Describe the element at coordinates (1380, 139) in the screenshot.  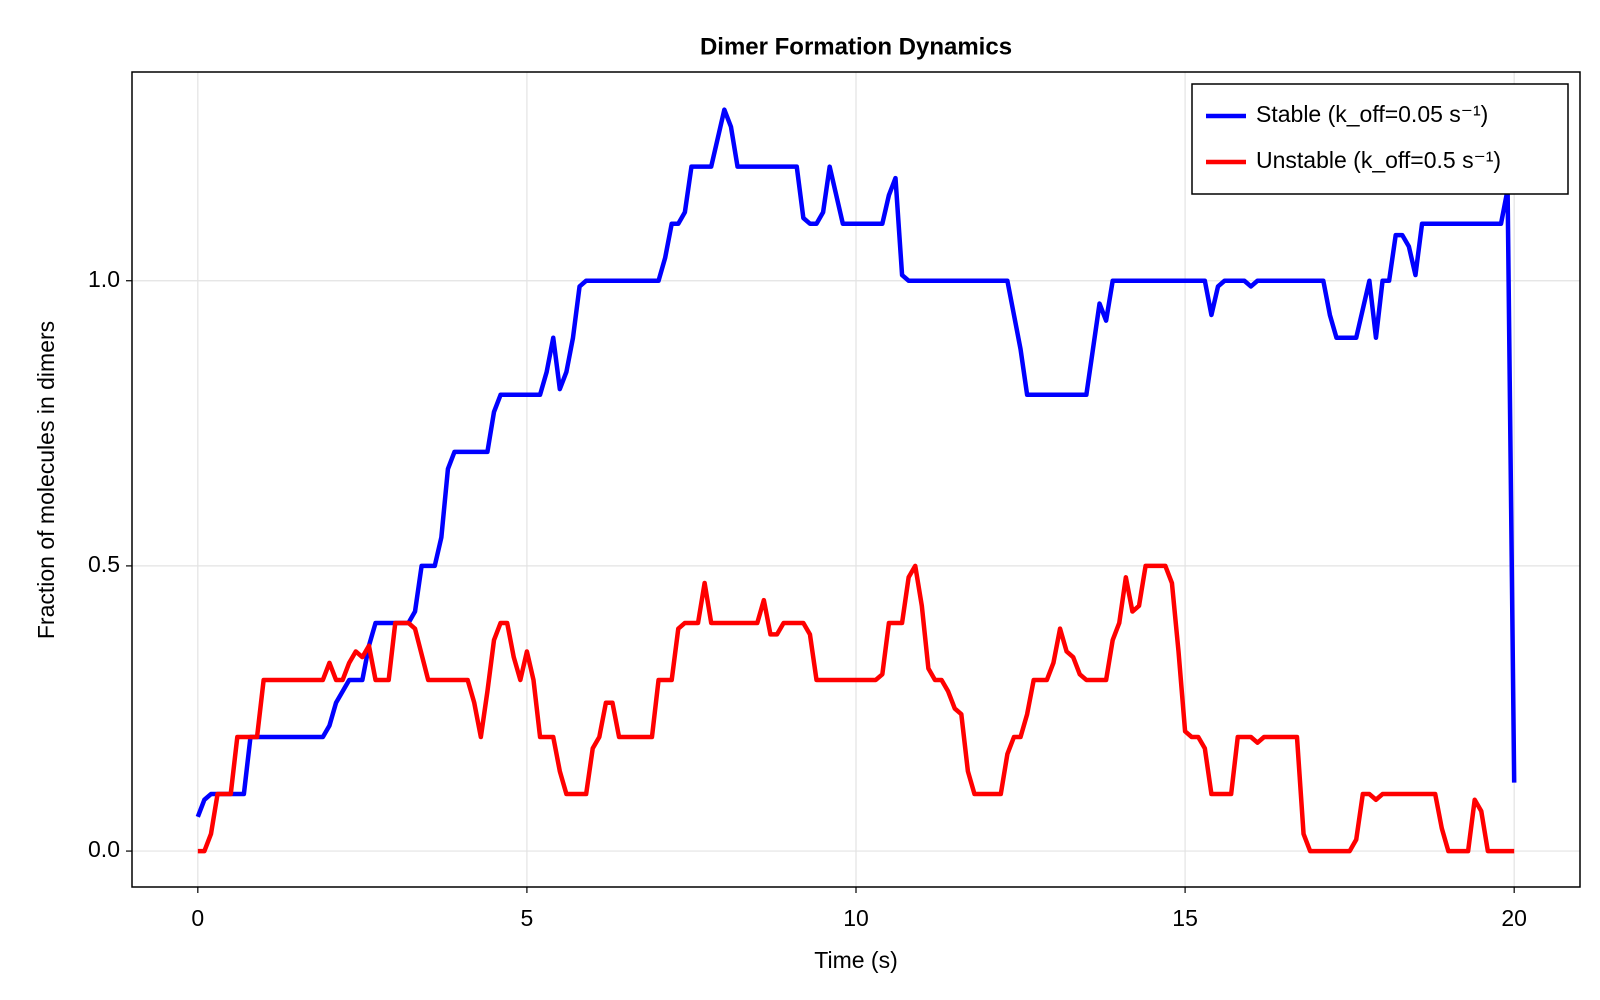
I see `legend-box` at that location.